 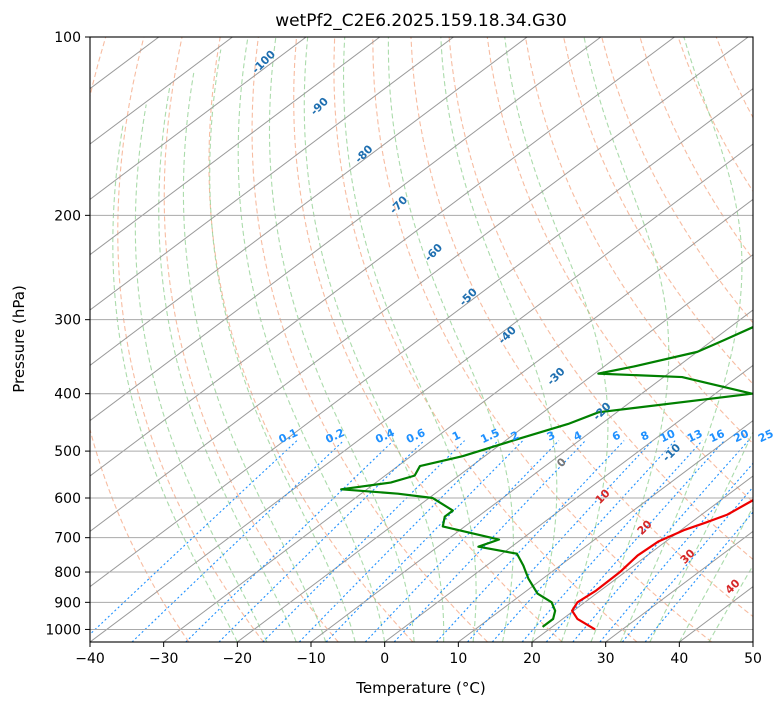 I want to click on mixing-ratio-label: 13, so click(x=694, y=436).